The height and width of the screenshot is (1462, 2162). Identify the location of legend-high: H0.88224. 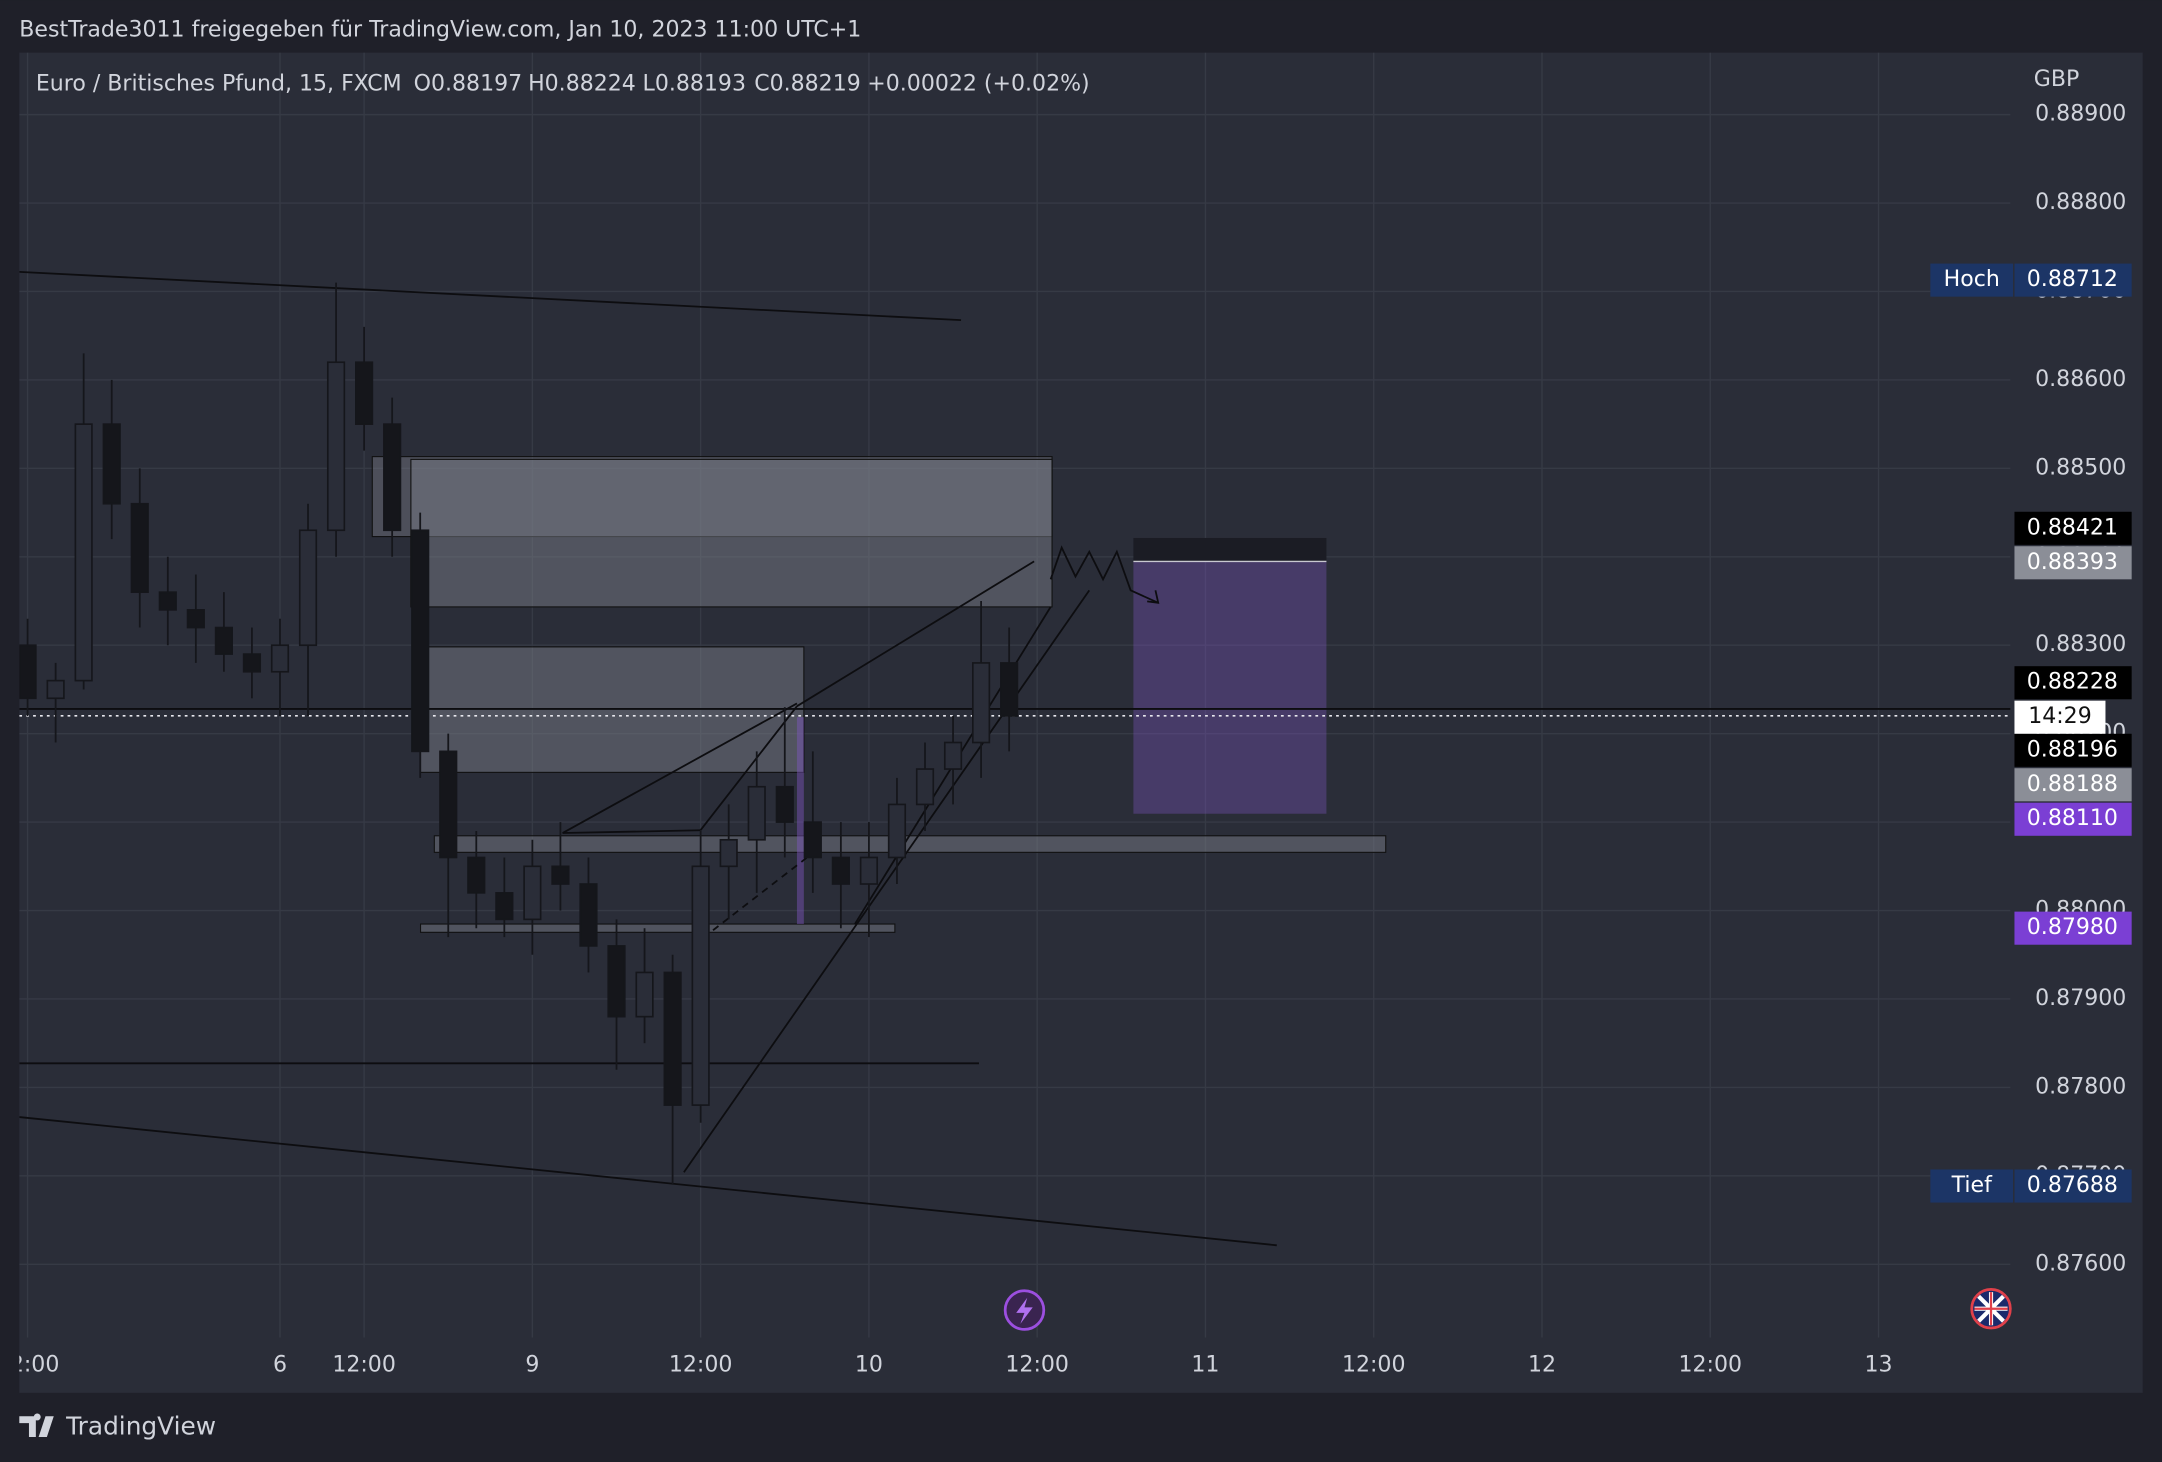
(582, 83).